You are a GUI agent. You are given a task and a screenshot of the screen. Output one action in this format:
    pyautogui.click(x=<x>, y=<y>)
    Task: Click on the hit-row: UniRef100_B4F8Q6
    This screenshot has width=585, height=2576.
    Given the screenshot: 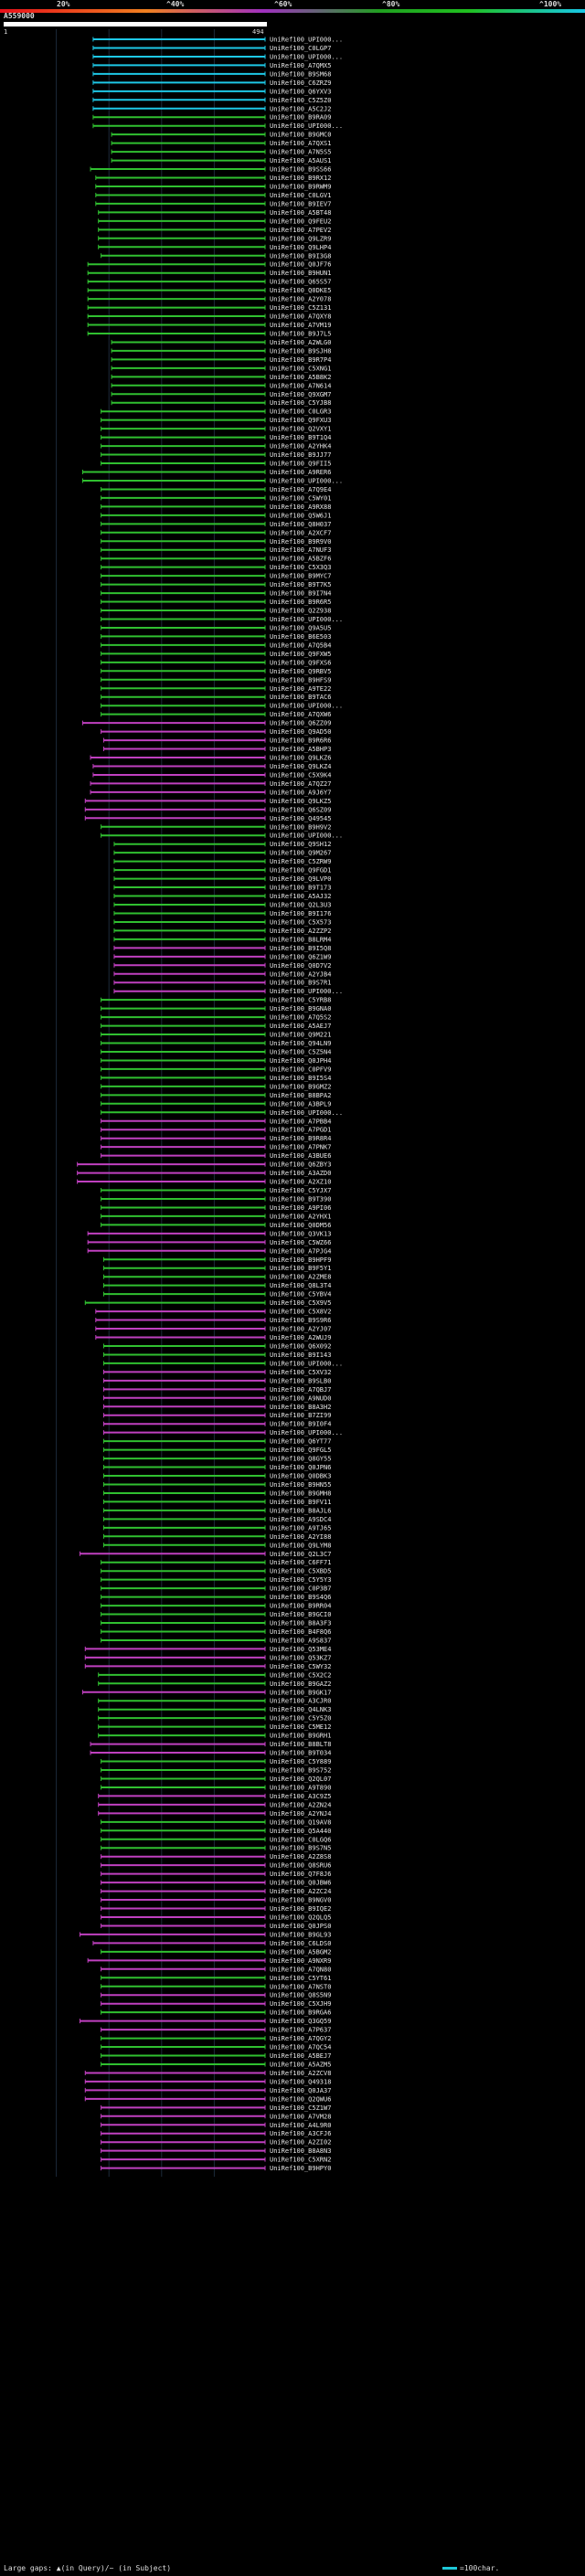 What is the action you would take?
    pyautogui.click(x=216, y=1632)
    